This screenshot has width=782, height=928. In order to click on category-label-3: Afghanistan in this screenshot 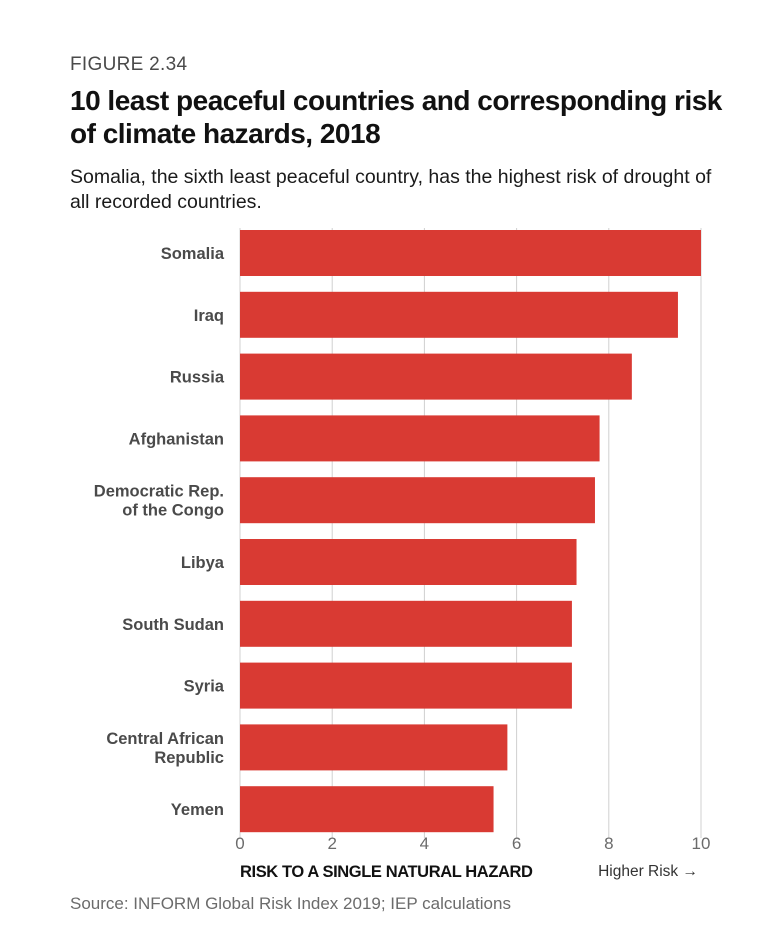, I will do `click(176, 439)`.